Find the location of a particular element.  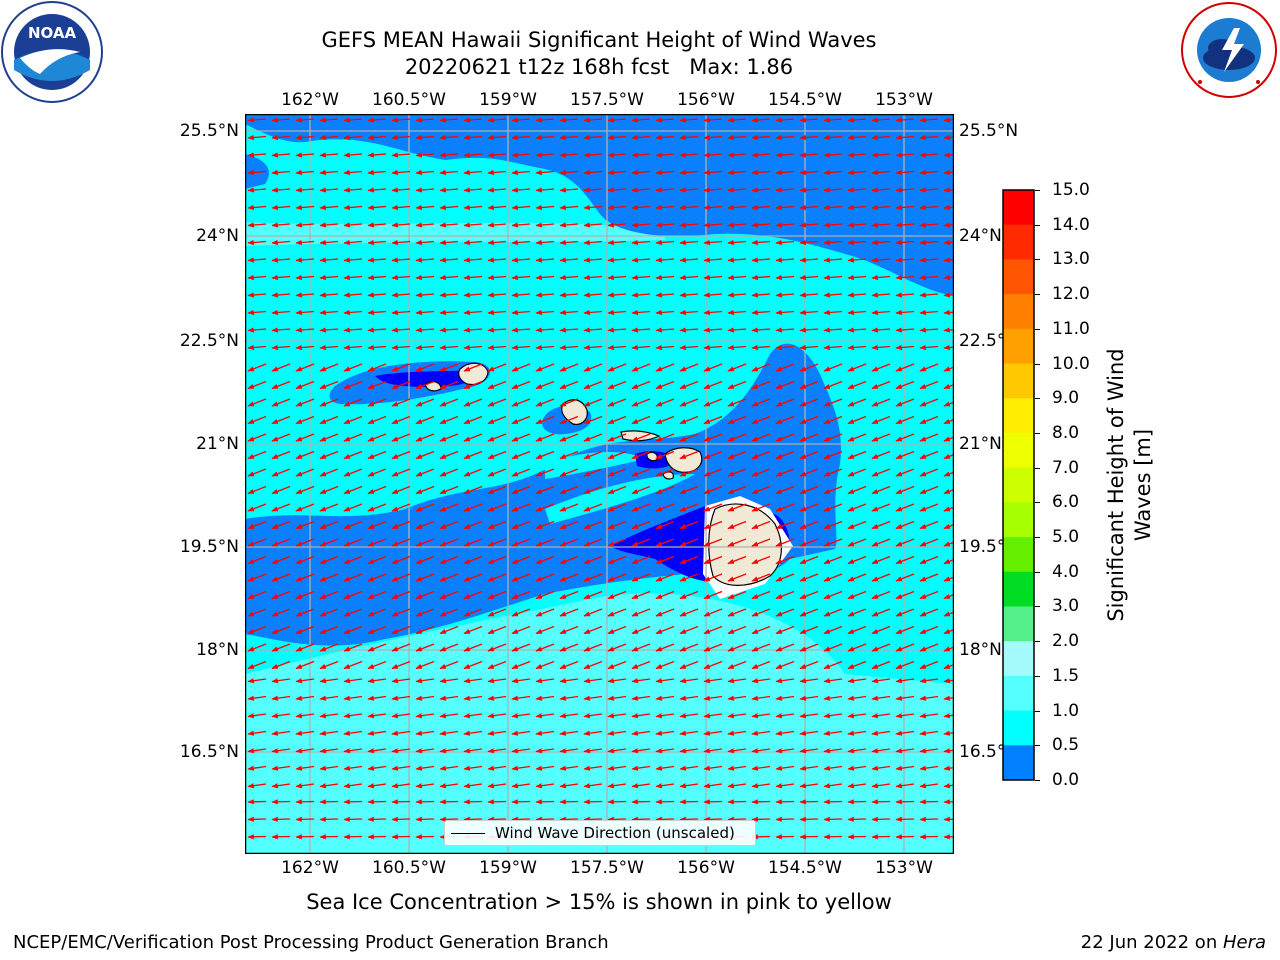

colorbar-tick-label: 7.0 is located at coordinates (1066, 467).